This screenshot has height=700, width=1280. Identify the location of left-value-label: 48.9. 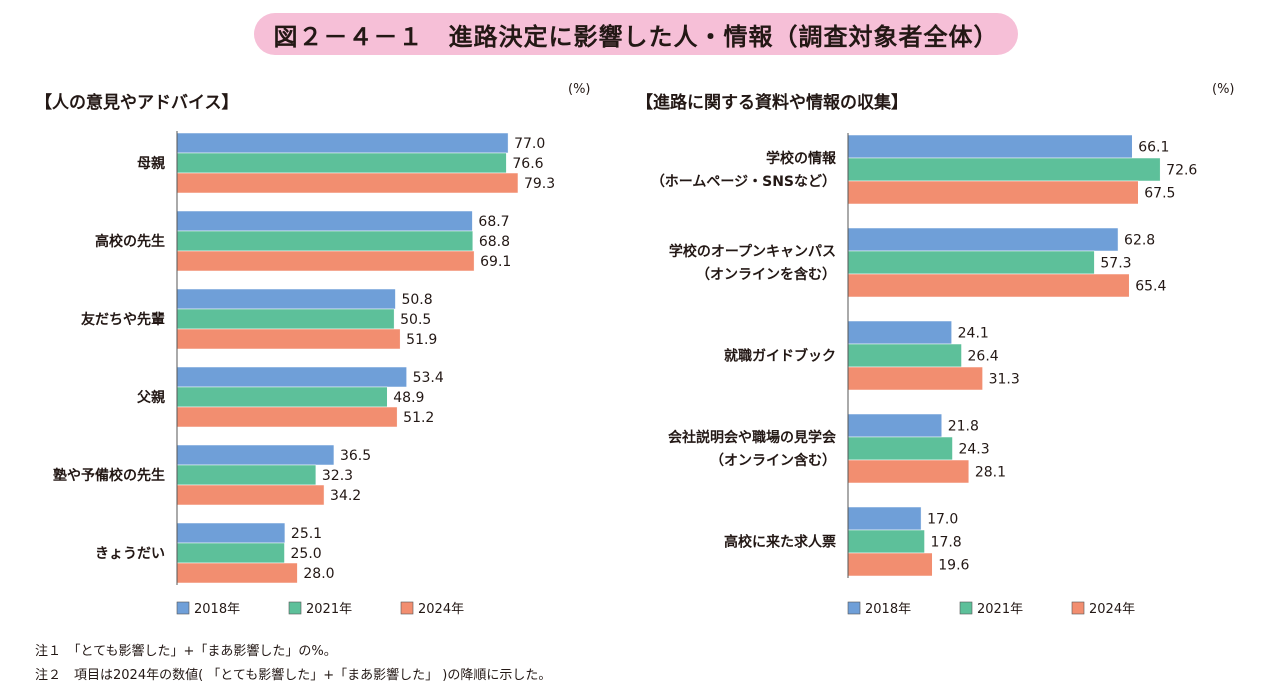
(408, 398).